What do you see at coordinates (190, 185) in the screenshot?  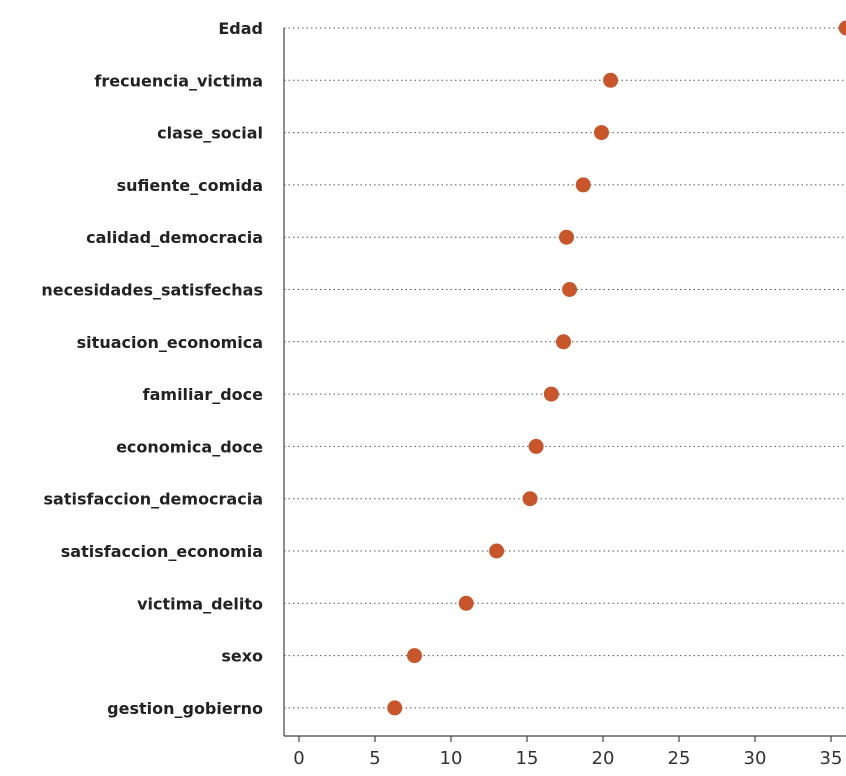 I see `category-label: sufiente_comida` at bounding box center [190, 185].